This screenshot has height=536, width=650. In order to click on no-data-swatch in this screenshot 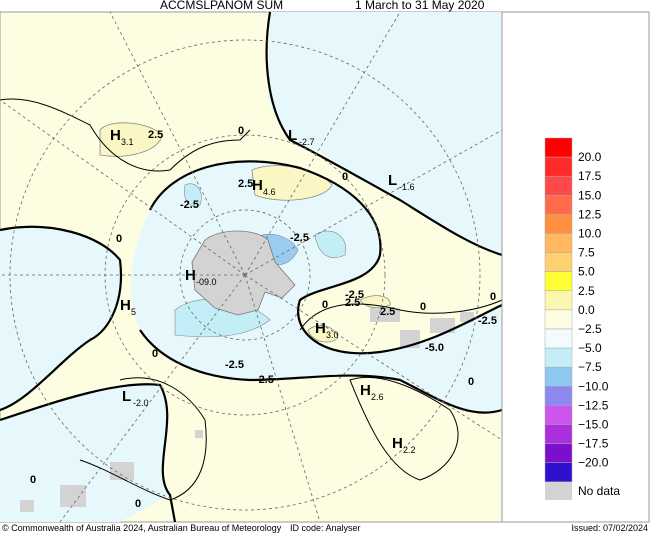, I will do `click(558, 491)`.